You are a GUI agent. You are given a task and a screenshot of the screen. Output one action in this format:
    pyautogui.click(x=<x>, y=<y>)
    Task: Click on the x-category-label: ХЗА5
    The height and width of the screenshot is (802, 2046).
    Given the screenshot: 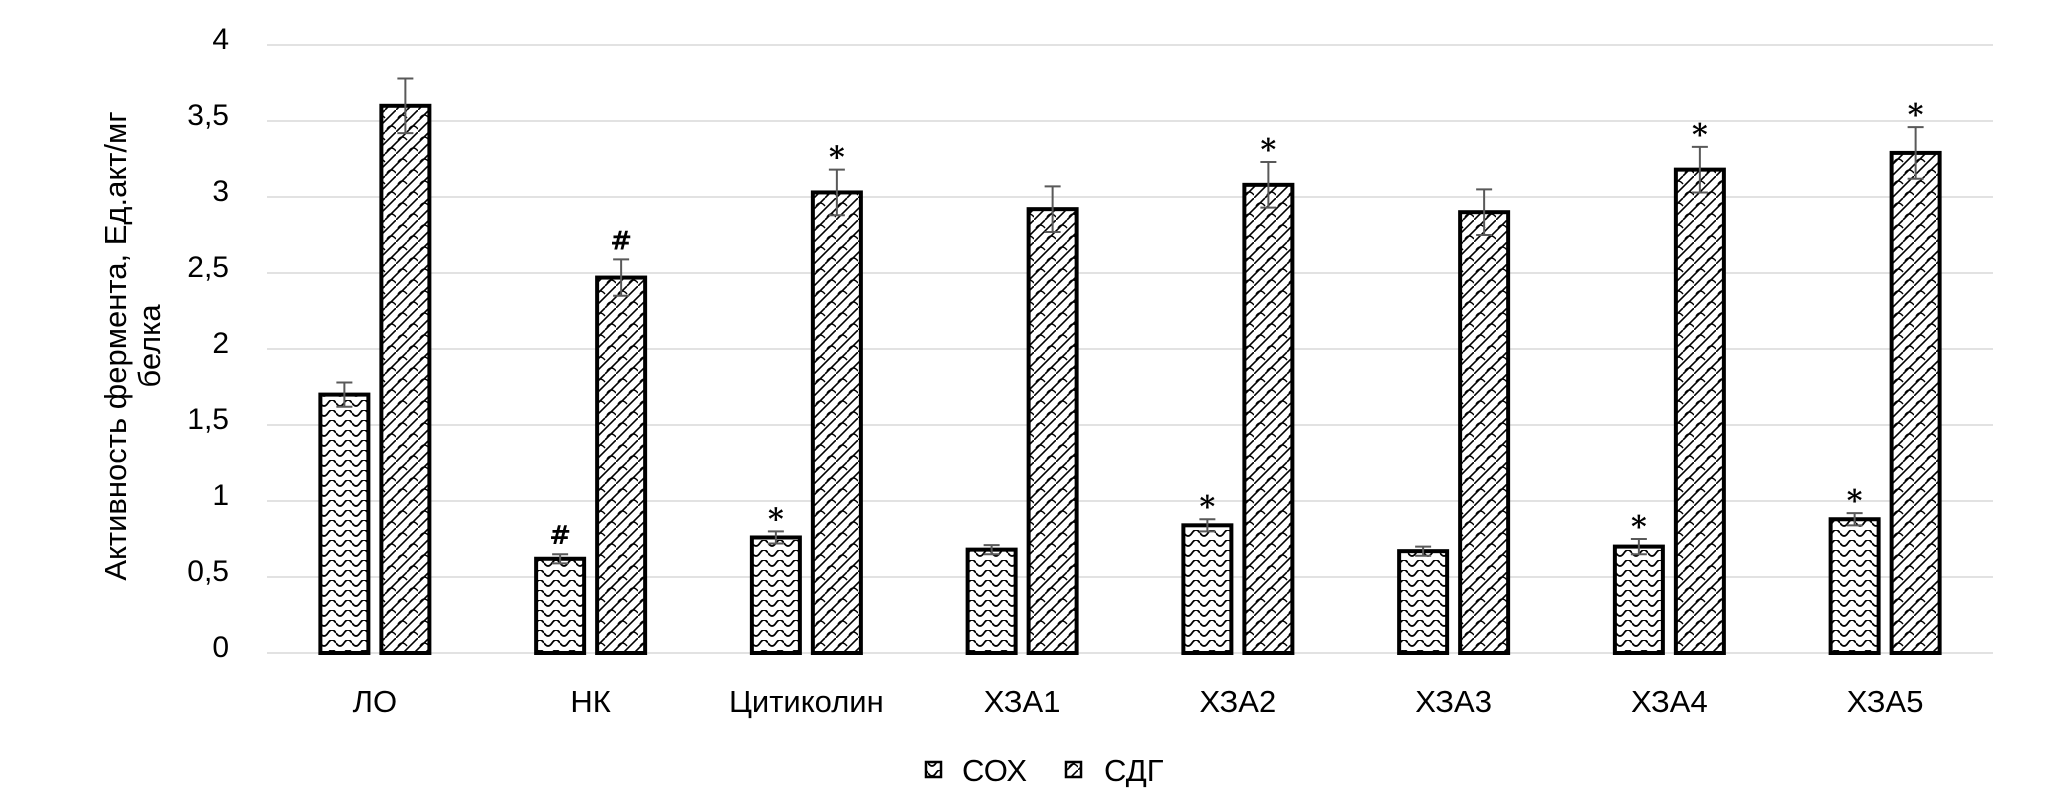 What is the action you would take?
    pyautogui.click(x=1885, y=701)
    